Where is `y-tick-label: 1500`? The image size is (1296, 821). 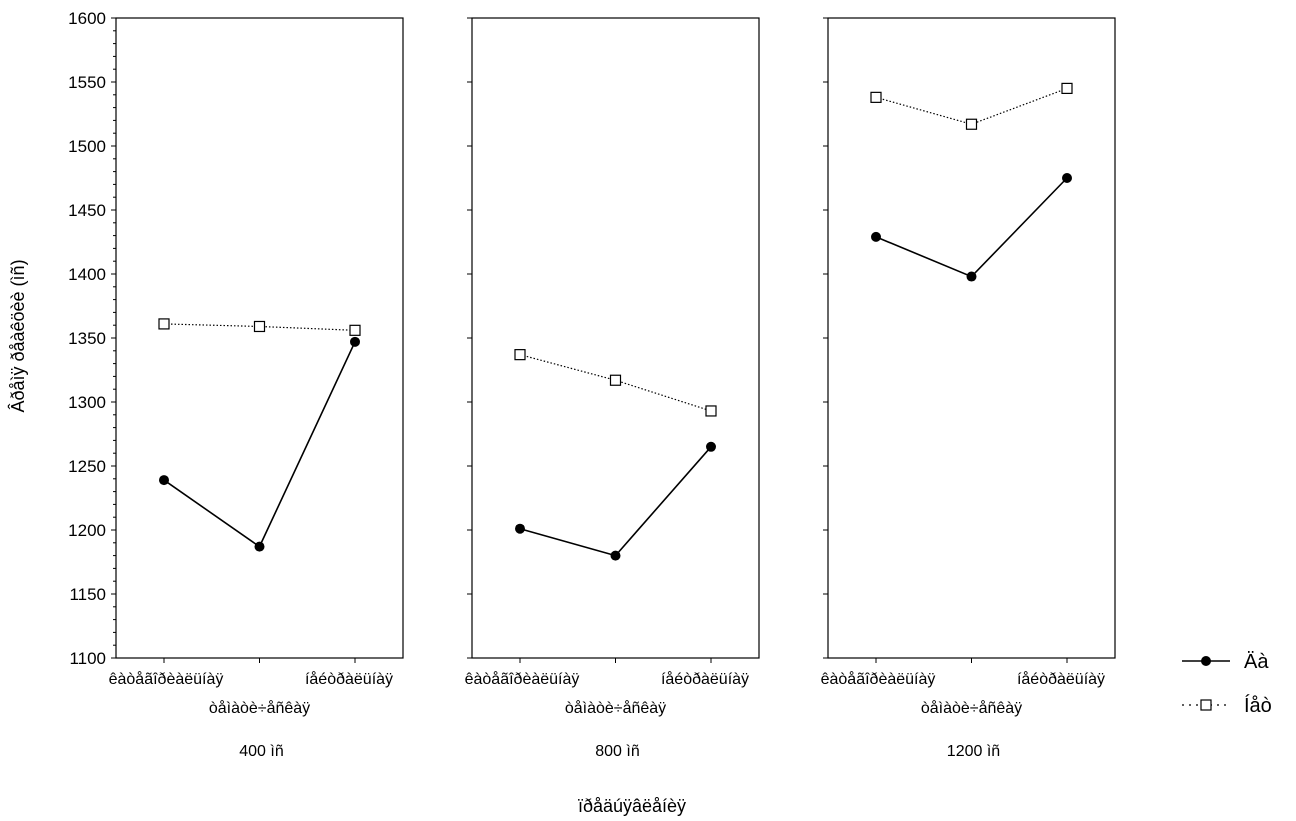 y-tick-label: 1500 is located at coordinates (87, 146).